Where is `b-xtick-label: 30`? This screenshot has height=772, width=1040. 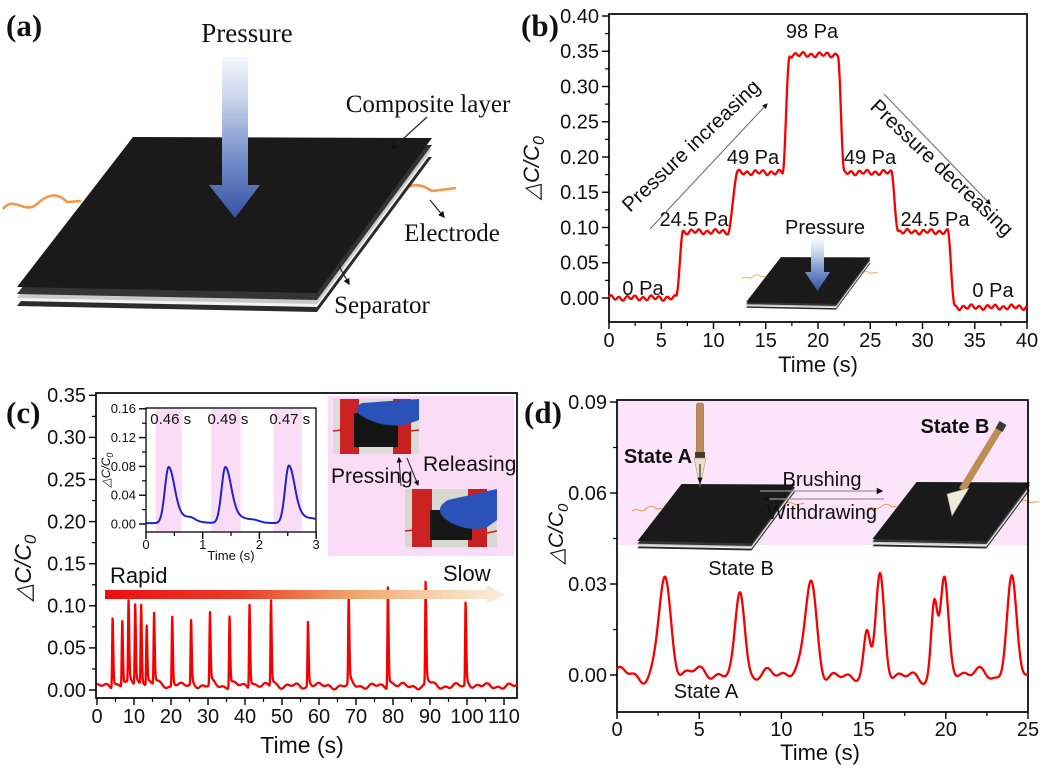 b-xtick-label: 30 is located at coordinates (922, 341).